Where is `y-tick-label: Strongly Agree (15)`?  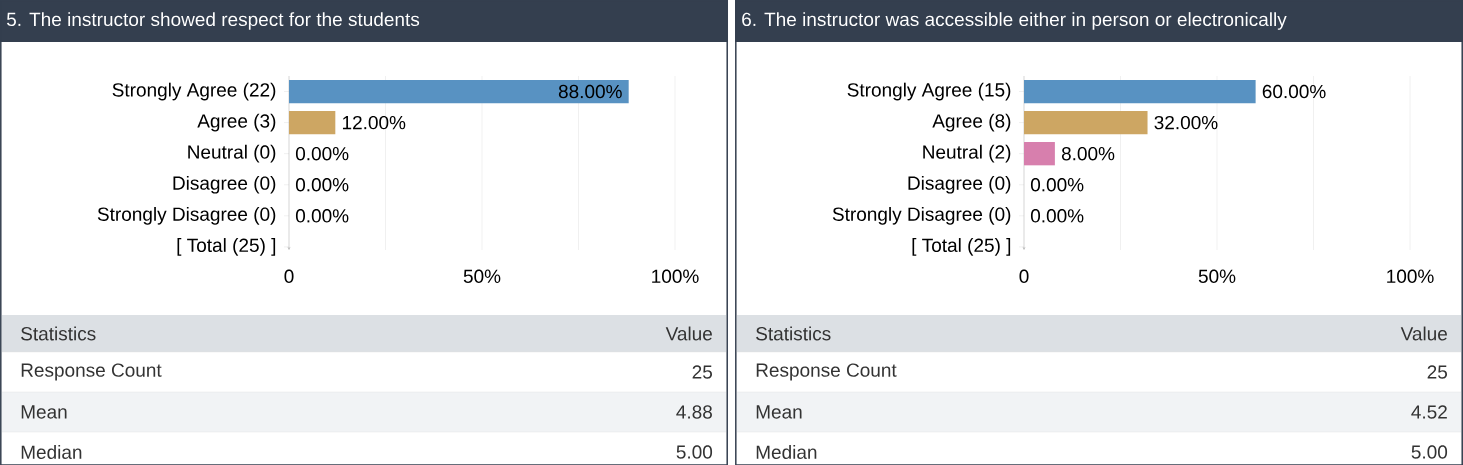 y-tick-label: Strongly Agree (15) is located at coordinates (929, 91).